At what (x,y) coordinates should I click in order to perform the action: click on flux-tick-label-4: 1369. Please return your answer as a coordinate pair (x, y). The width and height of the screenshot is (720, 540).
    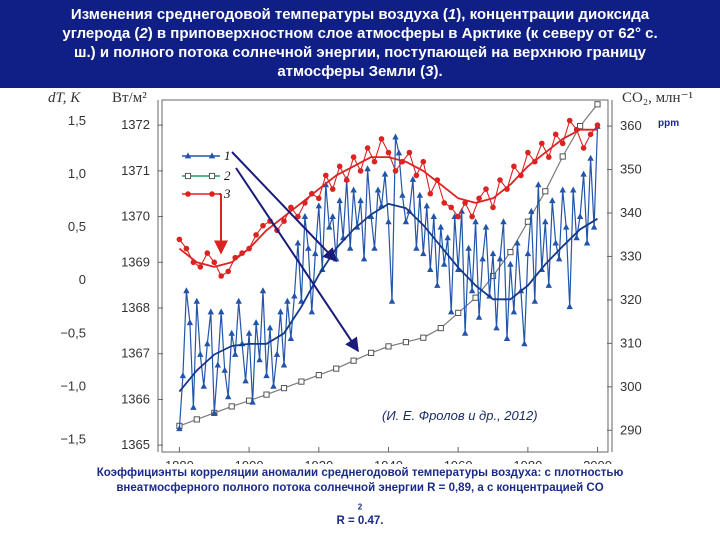
    Looking at the image, I should click on (135, 261).